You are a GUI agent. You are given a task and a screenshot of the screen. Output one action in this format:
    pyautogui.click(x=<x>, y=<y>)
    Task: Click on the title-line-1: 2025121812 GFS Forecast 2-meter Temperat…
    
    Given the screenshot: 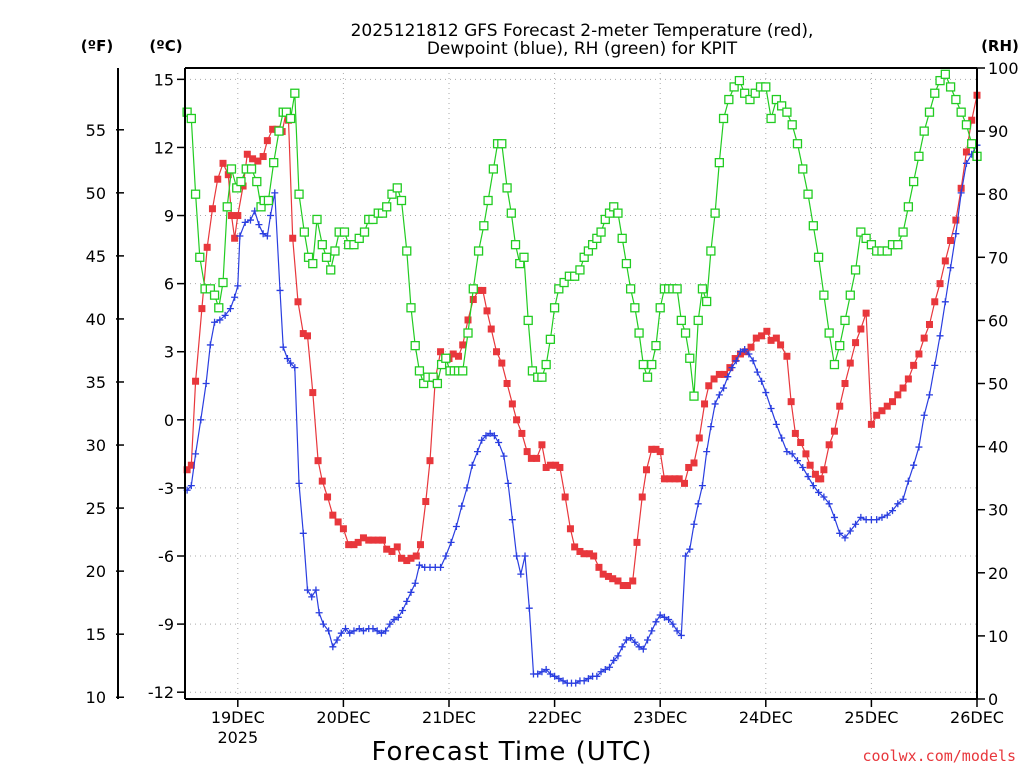 What is the action you would take?
    pyautogui.click(x=582, y=31)
    